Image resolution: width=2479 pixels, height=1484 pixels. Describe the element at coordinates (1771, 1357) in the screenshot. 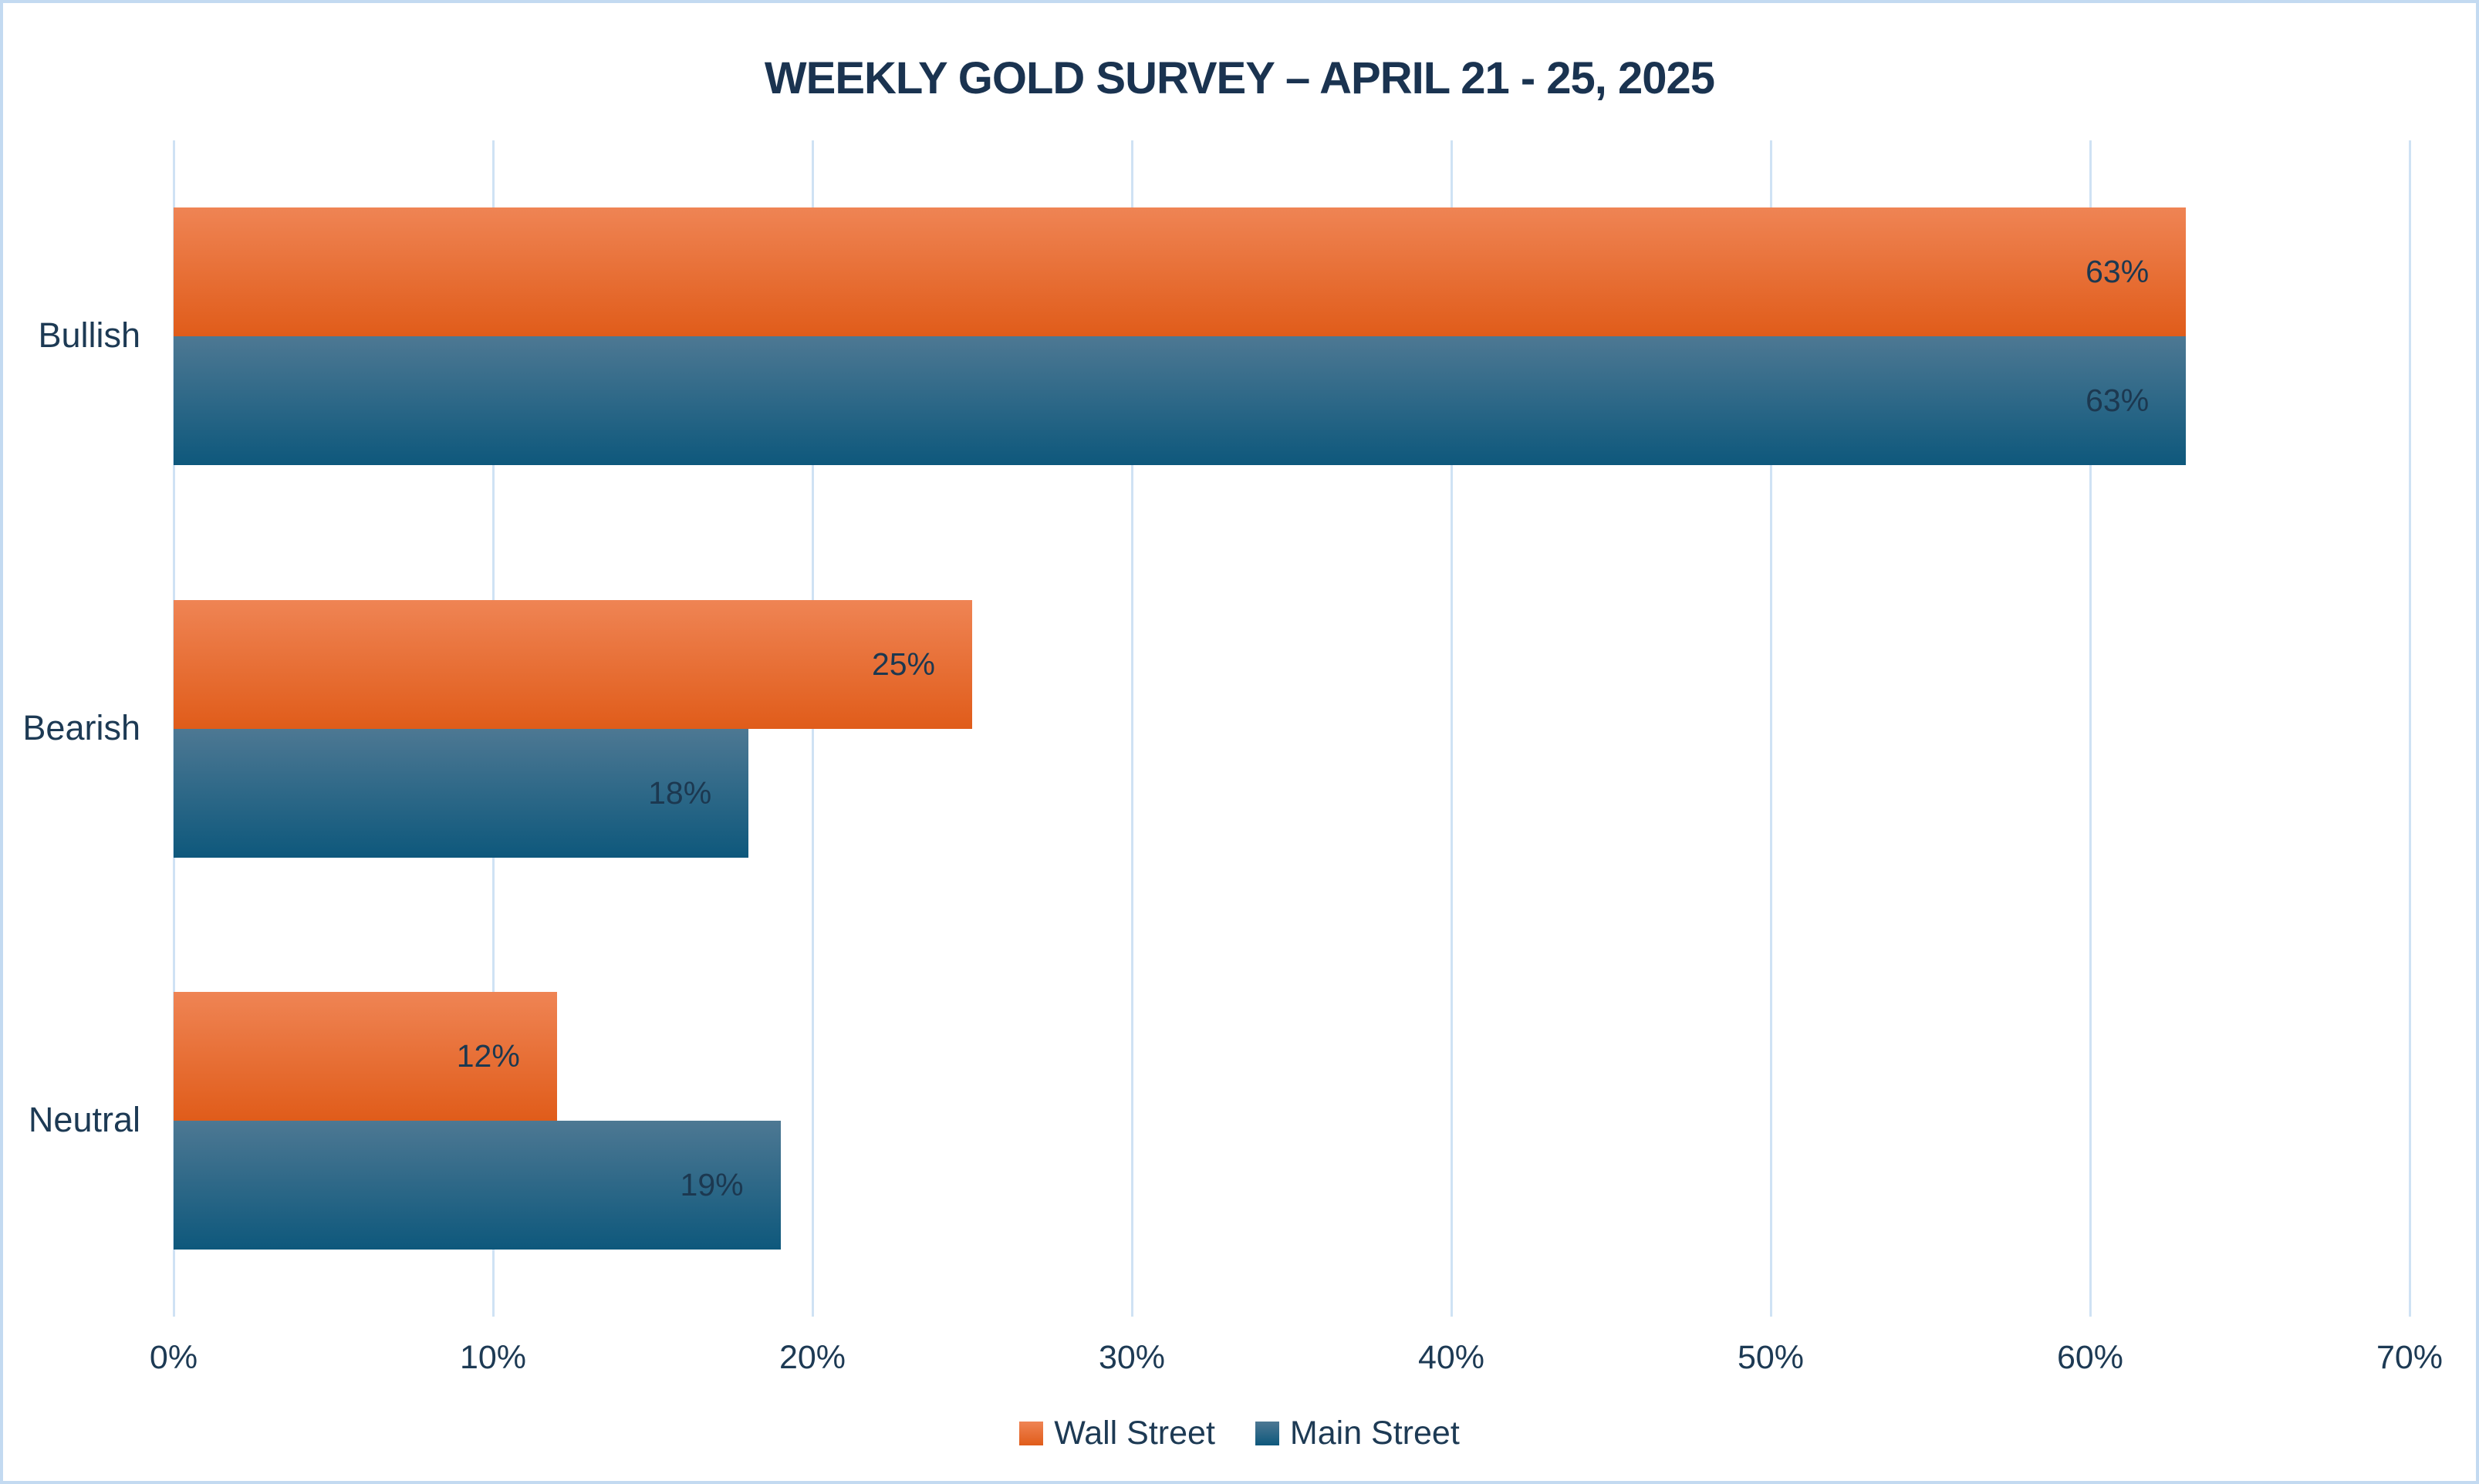

I see `x-tick-label-50%: 50%` at that location.